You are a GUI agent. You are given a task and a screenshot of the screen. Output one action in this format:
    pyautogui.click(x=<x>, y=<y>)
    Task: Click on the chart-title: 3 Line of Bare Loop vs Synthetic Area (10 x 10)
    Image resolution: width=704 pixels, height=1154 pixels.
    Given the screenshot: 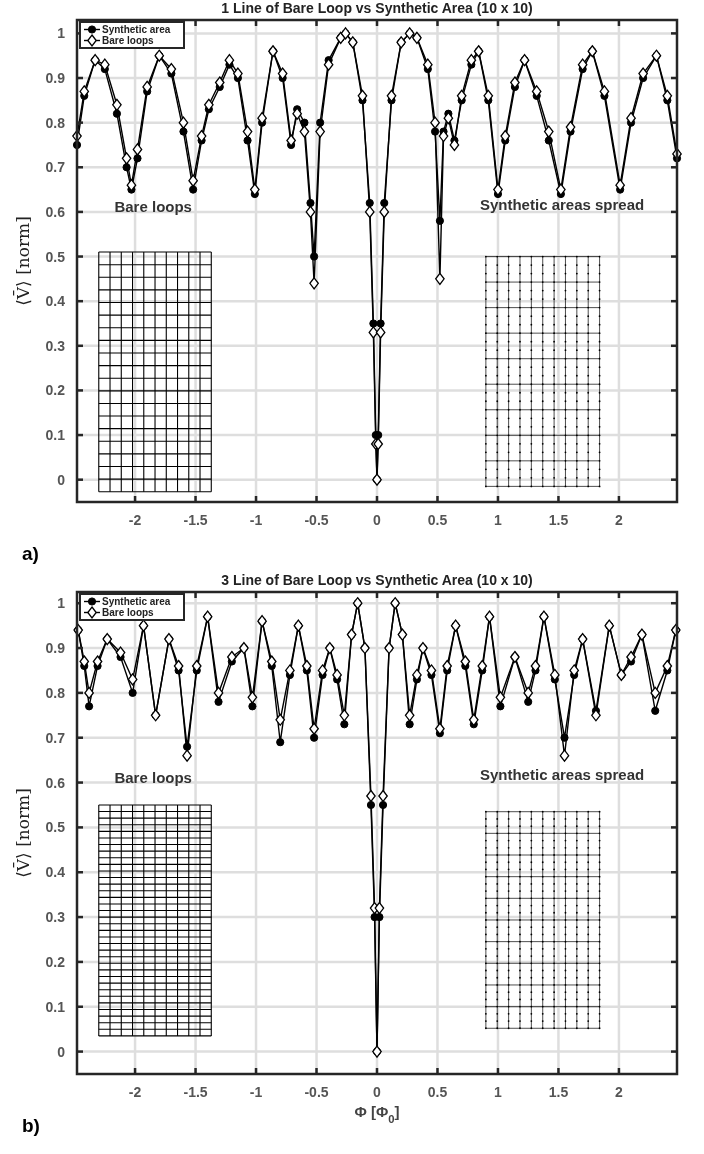 What is the action you would take?
    pyautogui.click(x=377, y=580)
    